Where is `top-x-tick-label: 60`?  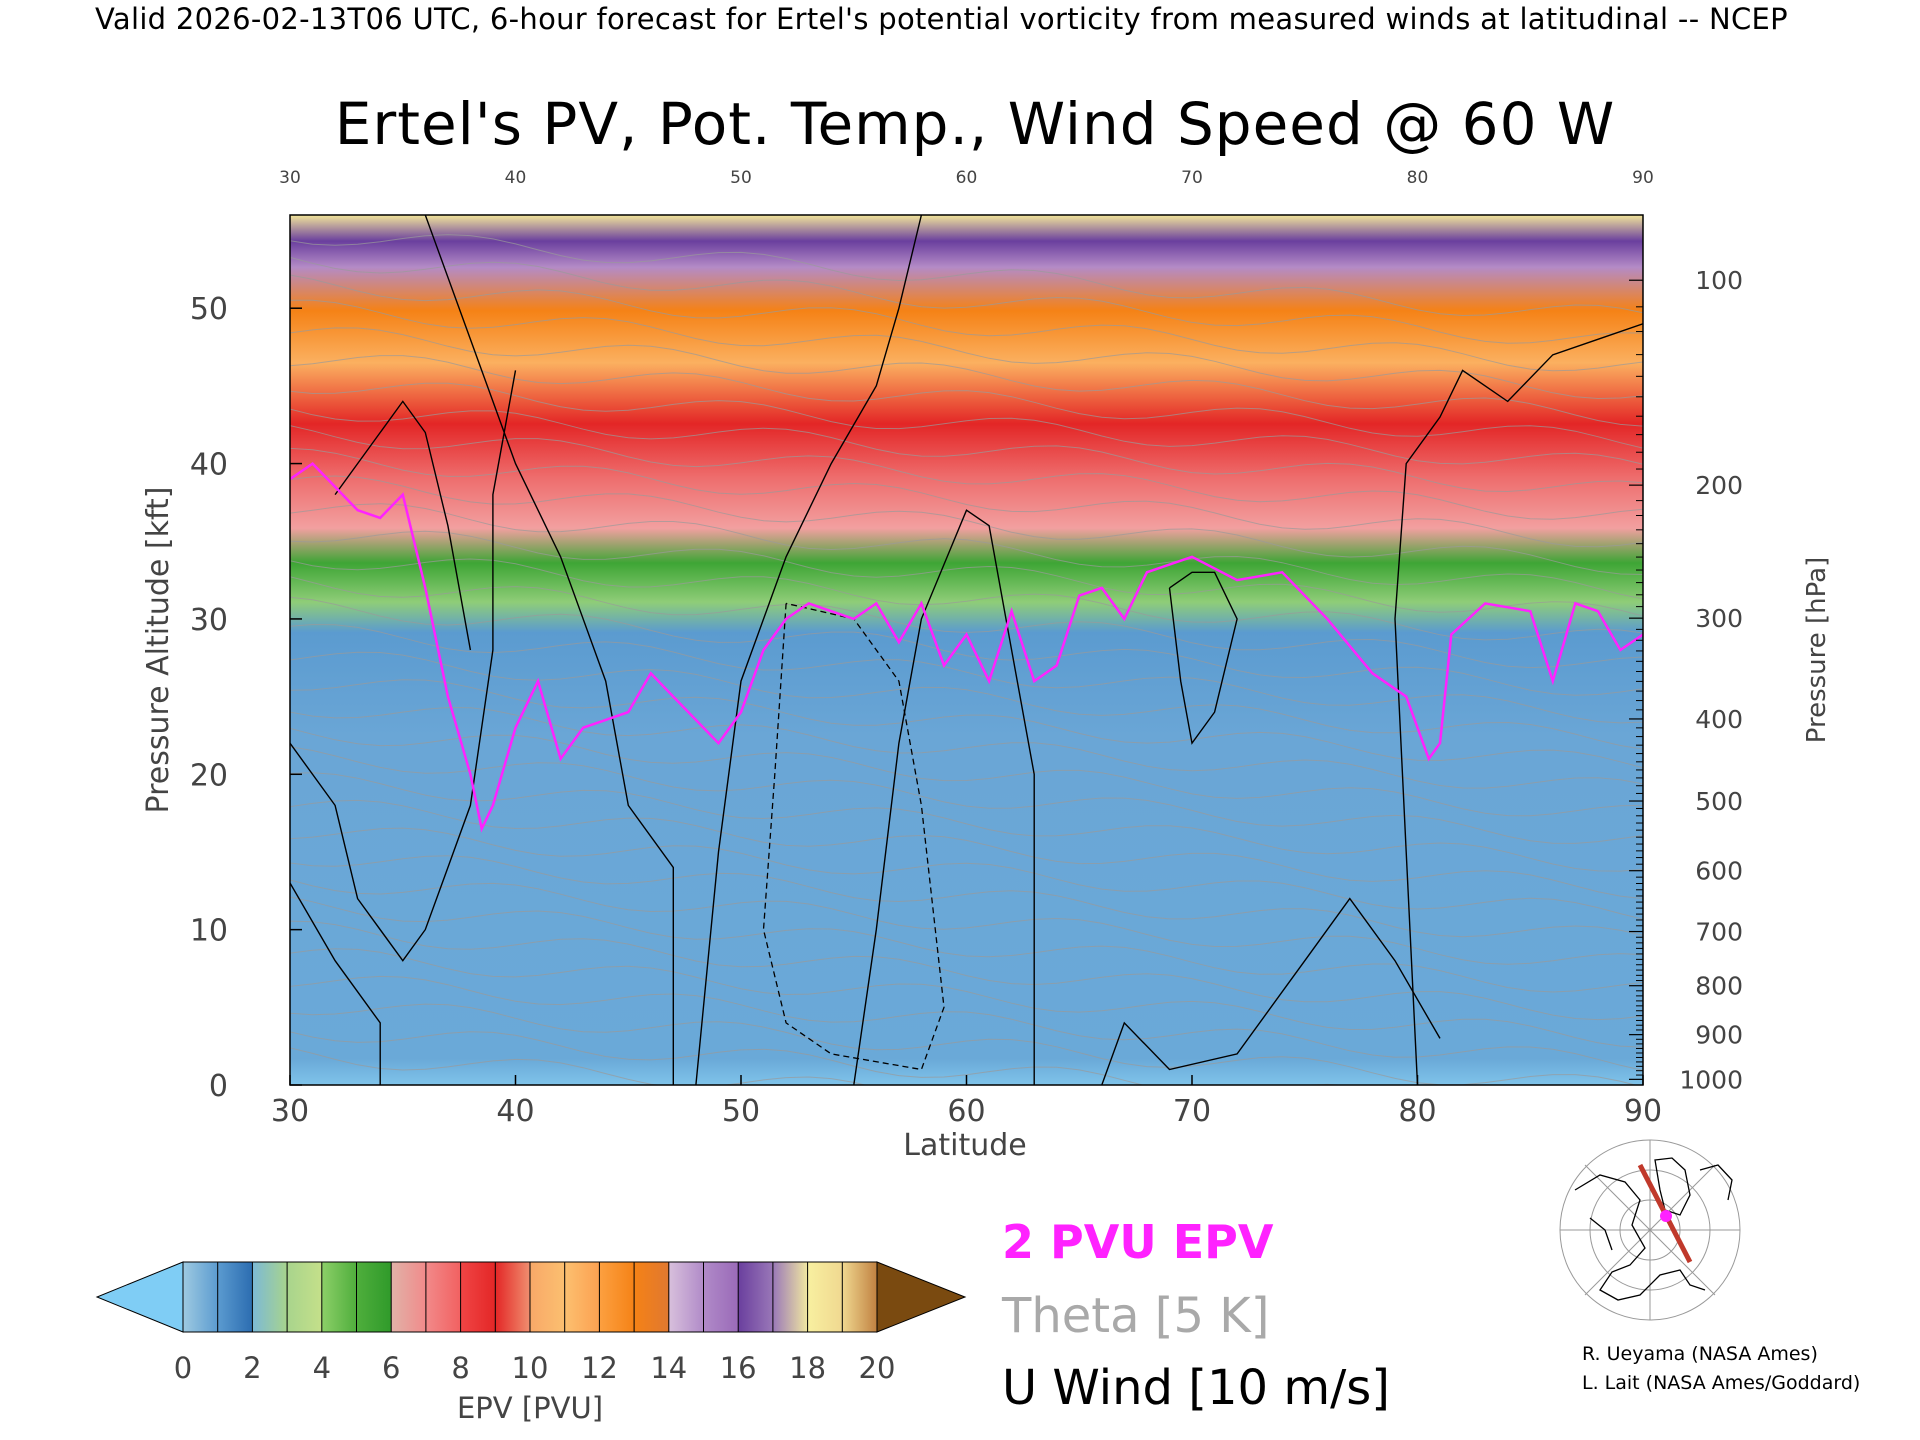 top-x-tick-label: 60 is located at coordinates (967, 178).